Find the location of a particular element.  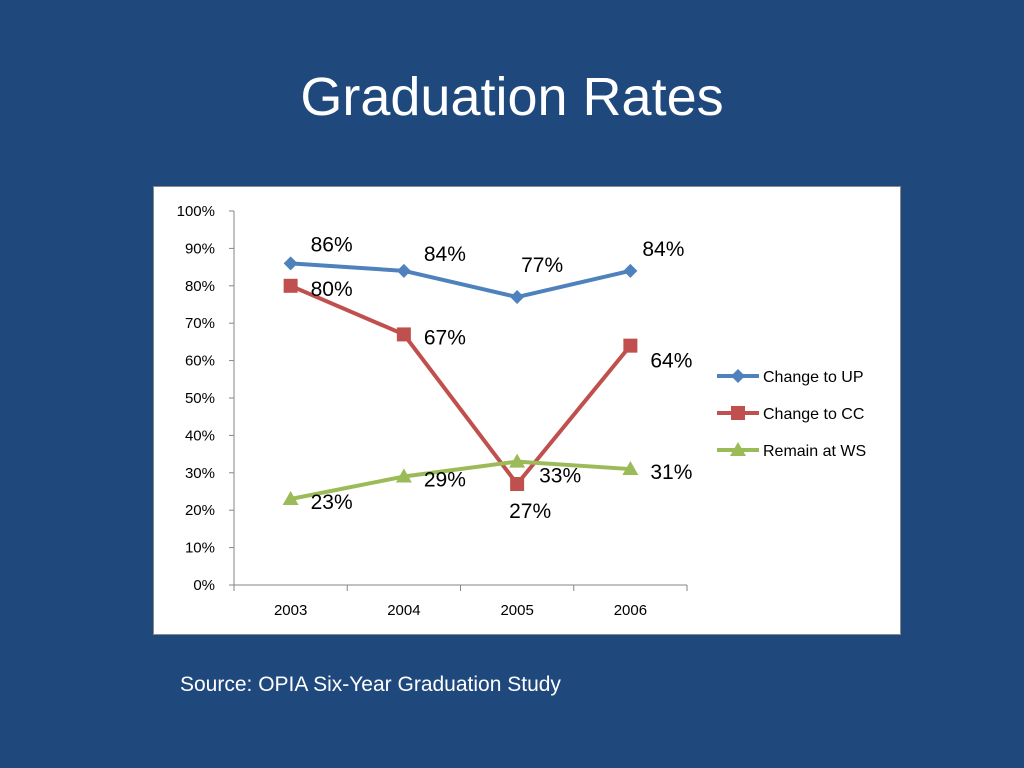

data-label: 29% is located at coordinates (445, 480).